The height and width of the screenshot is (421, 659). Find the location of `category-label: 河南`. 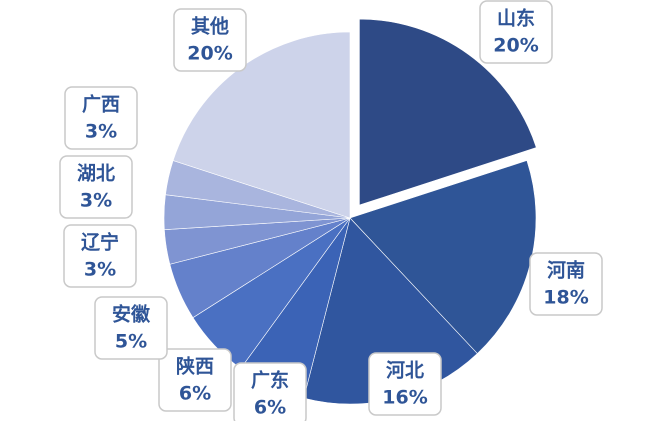

category-label: 河南 is located at coordinates (566, 271).